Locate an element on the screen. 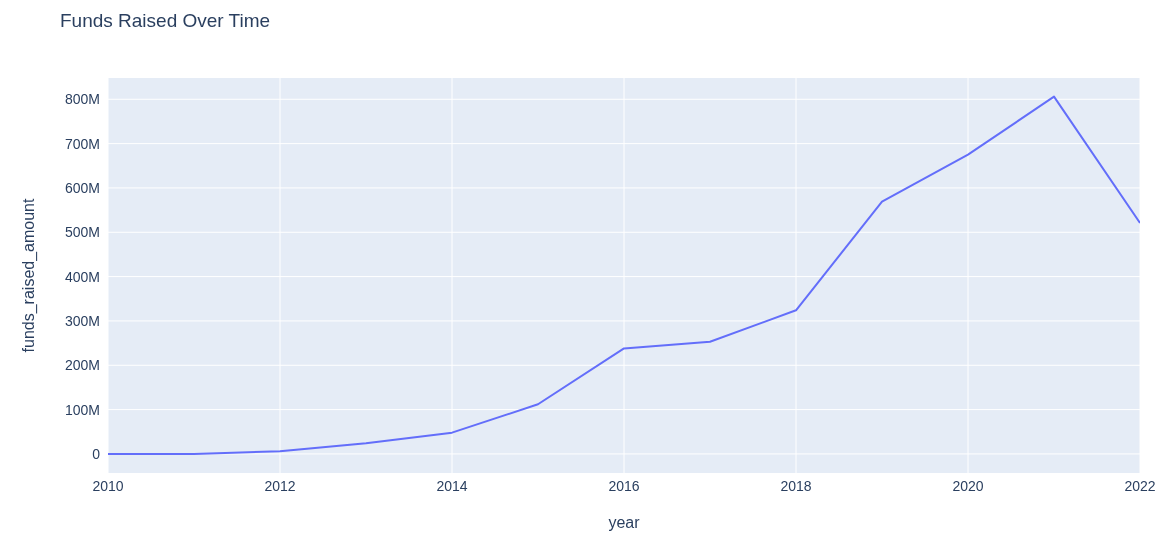 Image resolution: width=1165 pixels, height=550 pixels. x-tick-label: 2012 is located at coordinates (280, 485).